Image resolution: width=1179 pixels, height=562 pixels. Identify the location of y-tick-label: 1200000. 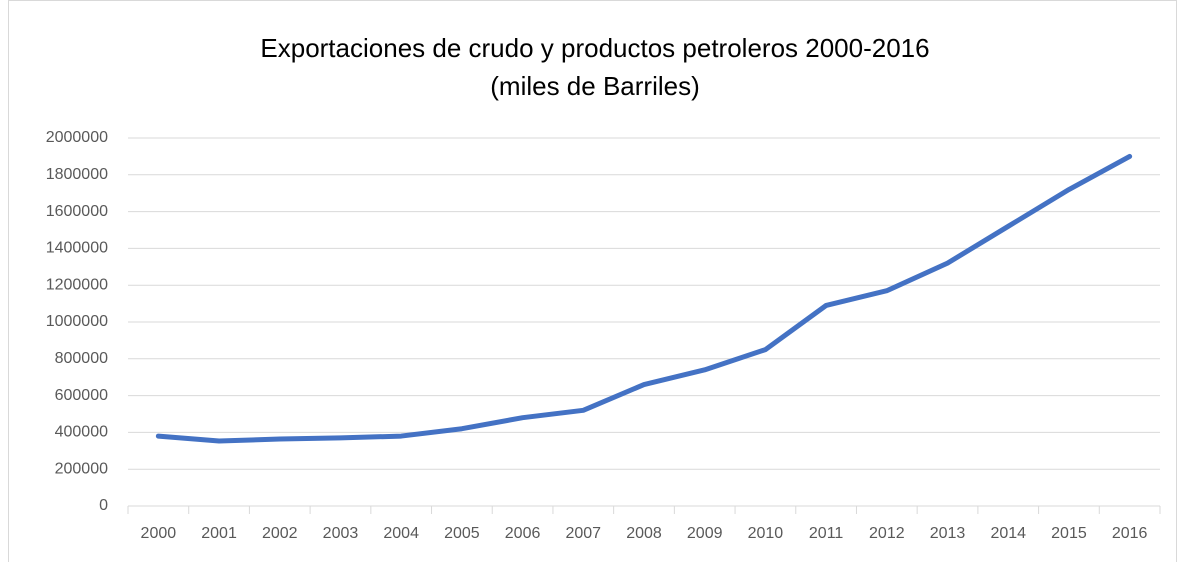
(77, 284).